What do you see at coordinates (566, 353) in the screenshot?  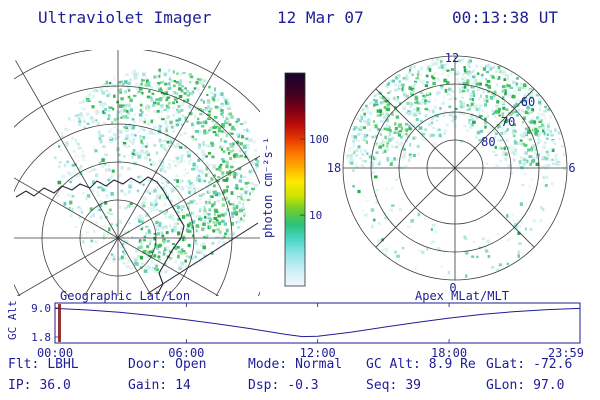 I see `x-tick-label: 23:59` at bounding box center [566, 353].